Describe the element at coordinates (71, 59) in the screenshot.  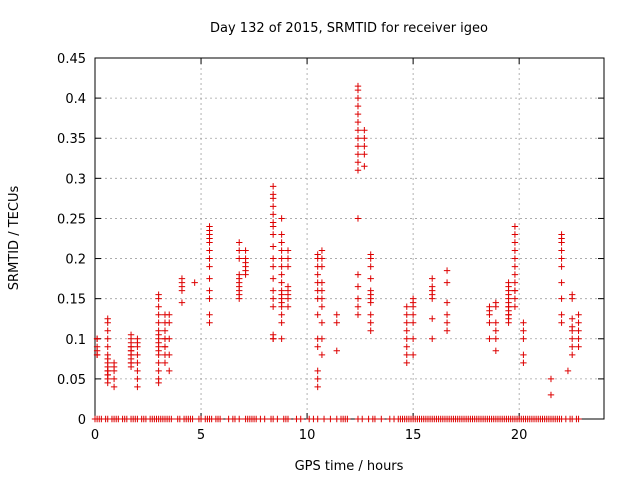
I see `y-tick-label: 0.45` at that location.